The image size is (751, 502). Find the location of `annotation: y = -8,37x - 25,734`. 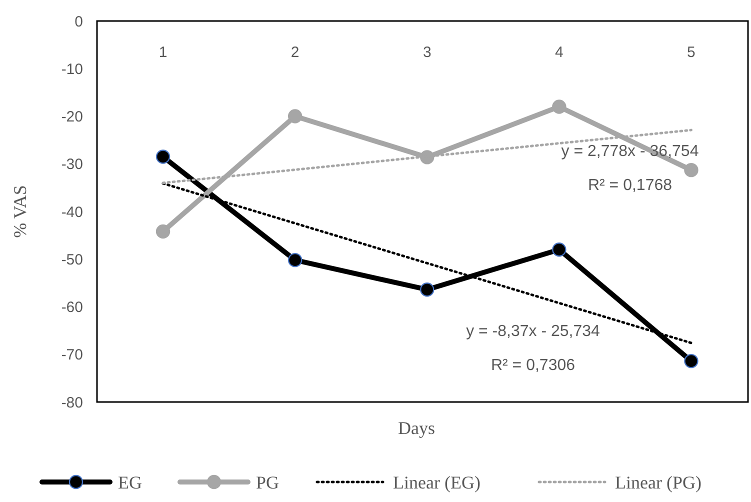

annotation: y = -8,37x - 25,734 is located at coordinates (533, 331).